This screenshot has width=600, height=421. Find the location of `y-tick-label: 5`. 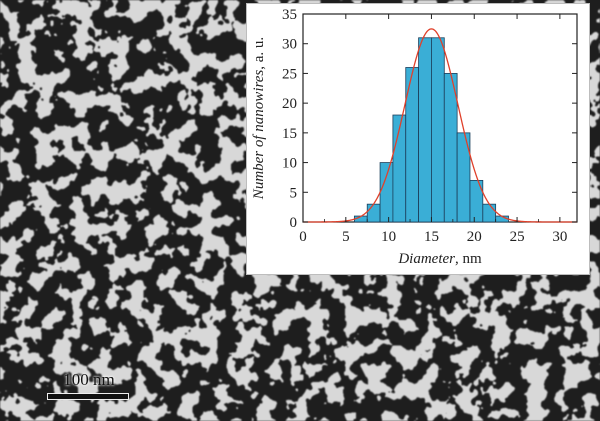

y-tick-label: 5 is located at coordinates (294, 193).